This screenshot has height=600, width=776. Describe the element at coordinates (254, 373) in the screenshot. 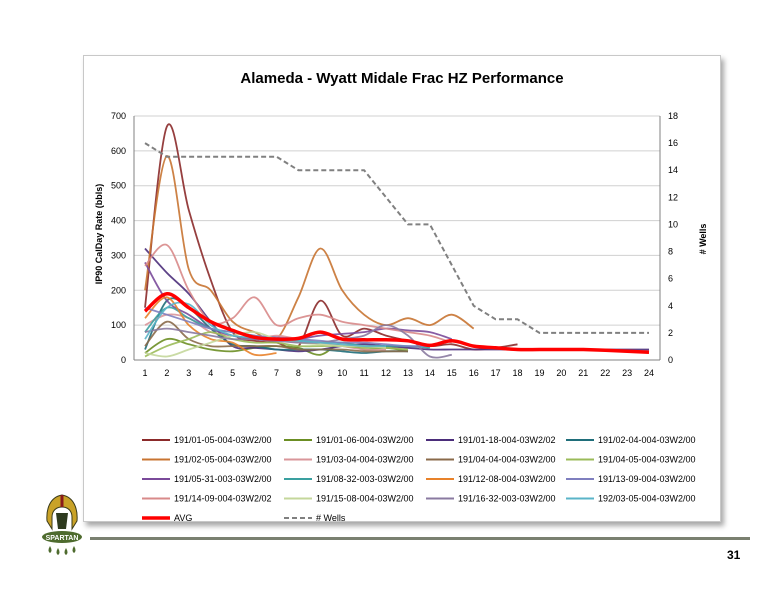

I see `x-tick-label: 6` at that location.